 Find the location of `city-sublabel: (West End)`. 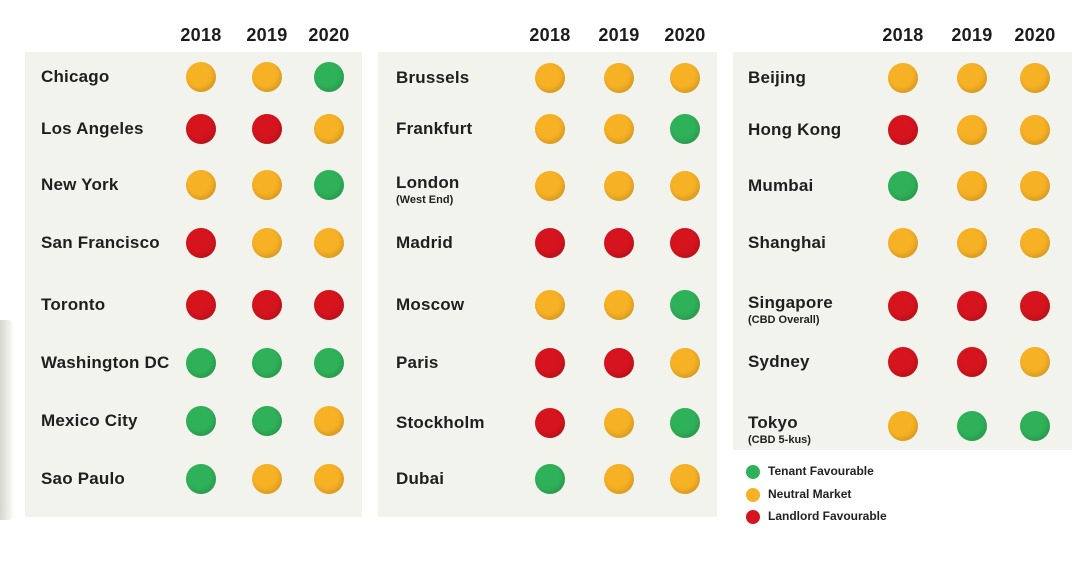

city-sublabel: (West End) is located at coordinates (425, 200).